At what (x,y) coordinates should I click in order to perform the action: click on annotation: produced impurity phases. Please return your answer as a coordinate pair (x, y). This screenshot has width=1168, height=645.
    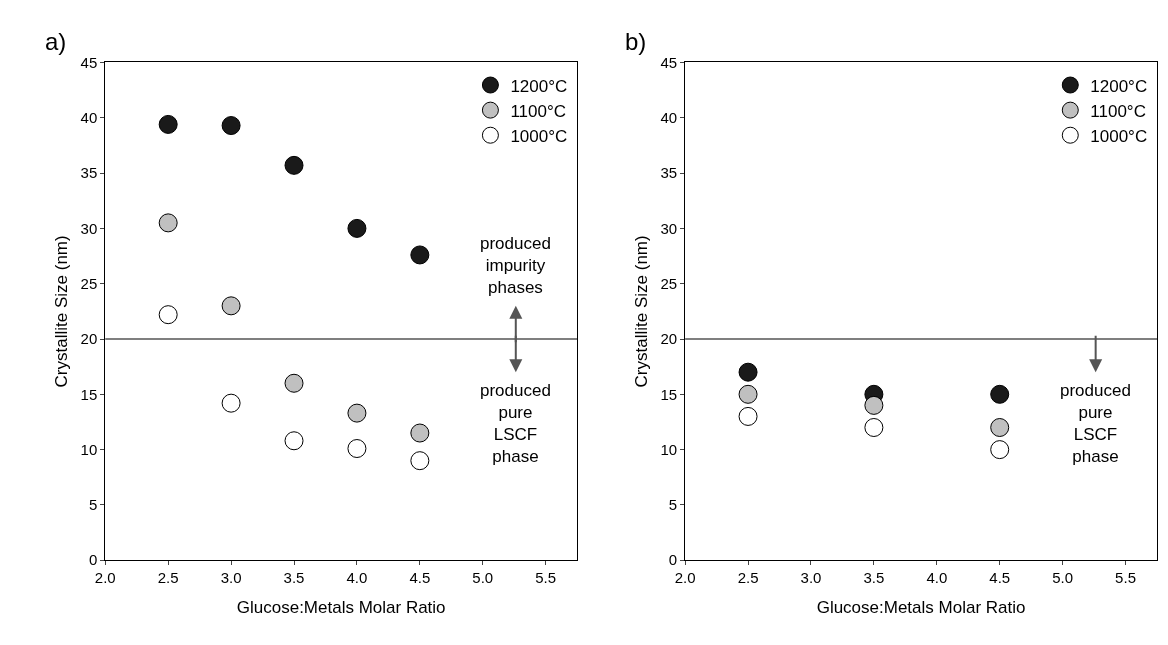
    Looking at the image, I should click on (515, 266).